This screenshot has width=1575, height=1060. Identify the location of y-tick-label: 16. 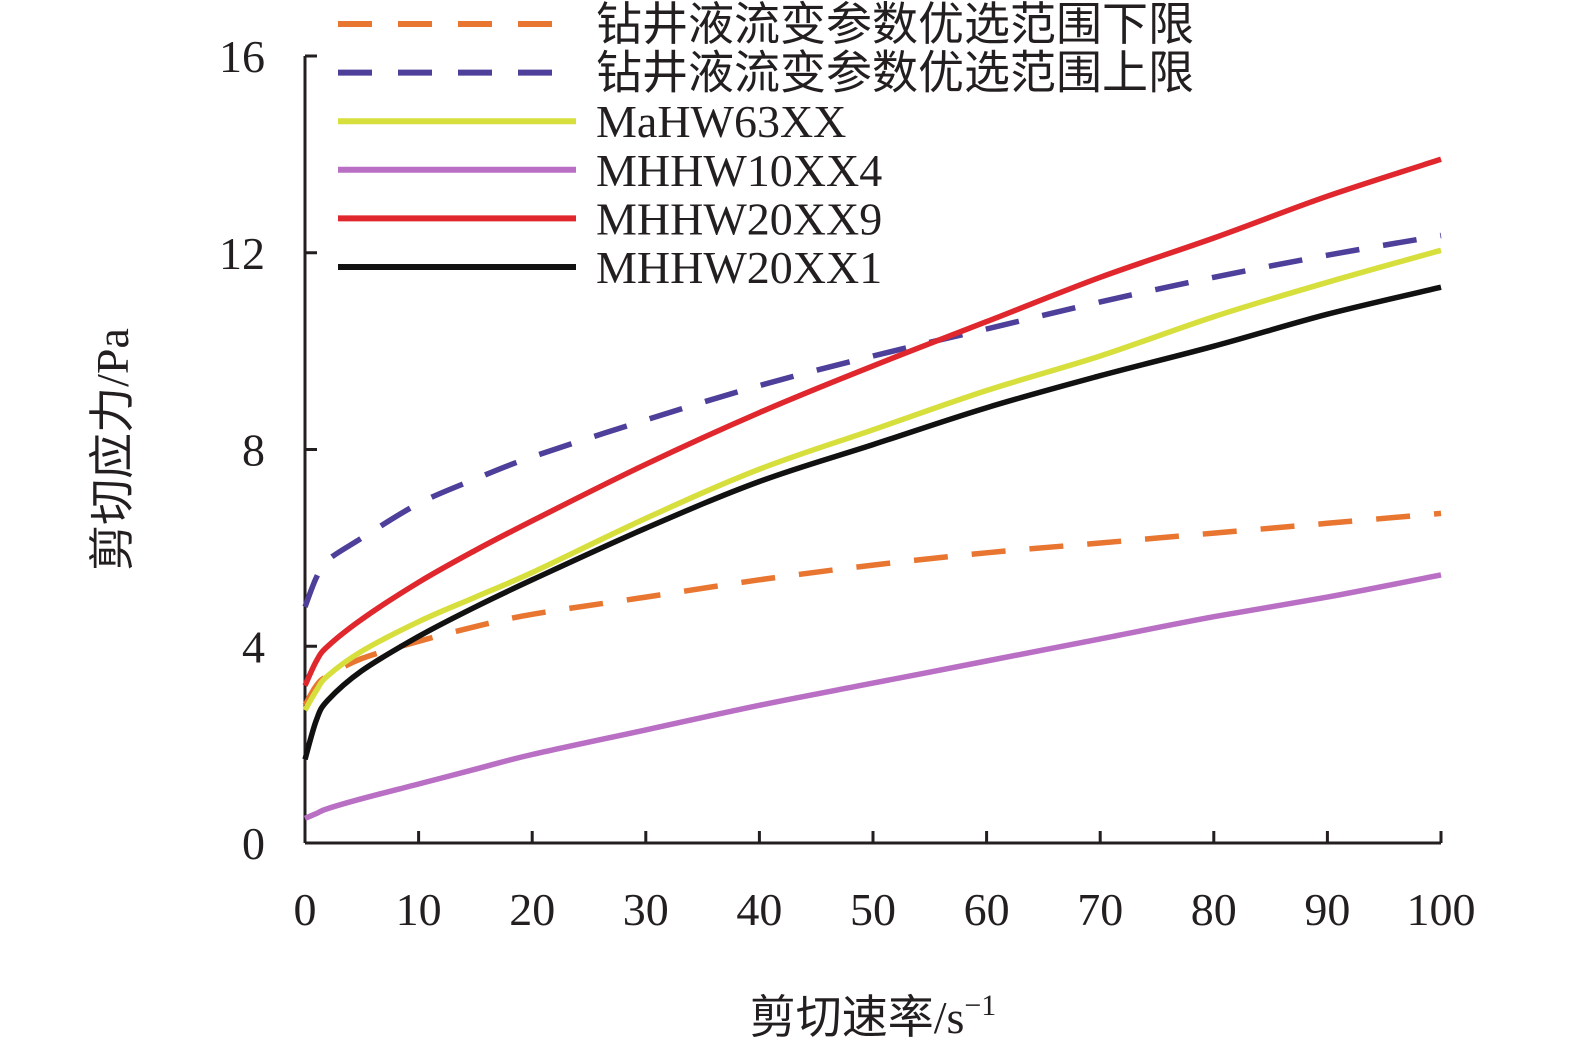
(242, 56).